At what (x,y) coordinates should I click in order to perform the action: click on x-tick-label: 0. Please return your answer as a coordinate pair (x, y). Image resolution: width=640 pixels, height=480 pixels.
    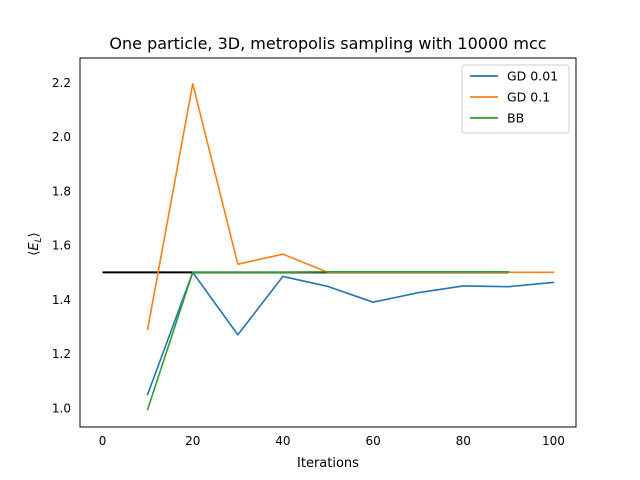
    Looking at the image, I should click on (103, 441).